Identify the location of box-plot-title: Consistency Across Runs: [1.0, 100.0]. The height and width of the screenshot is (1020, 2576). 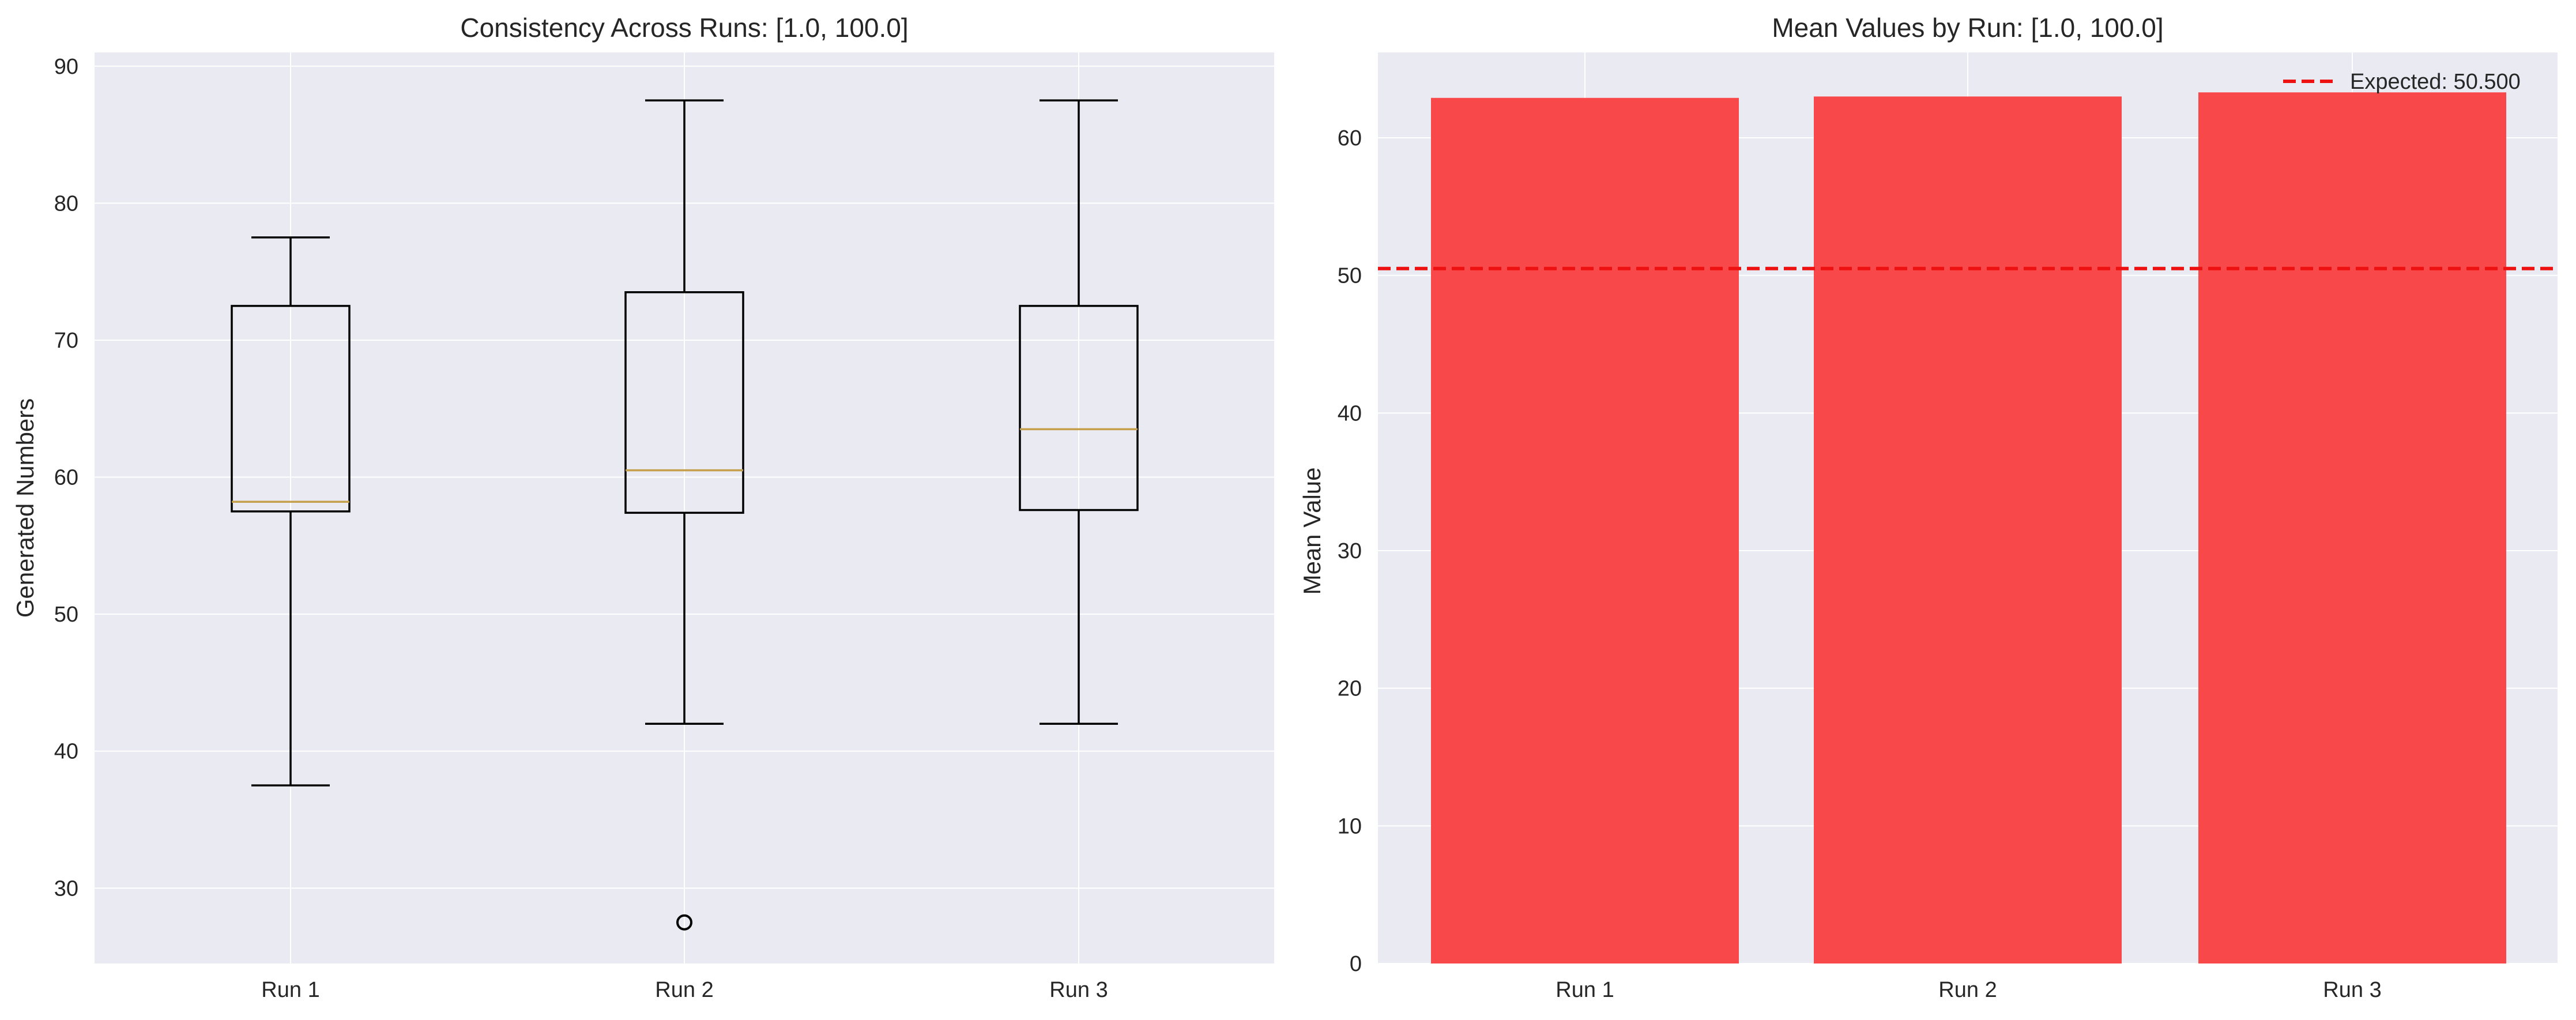
(684, 28).